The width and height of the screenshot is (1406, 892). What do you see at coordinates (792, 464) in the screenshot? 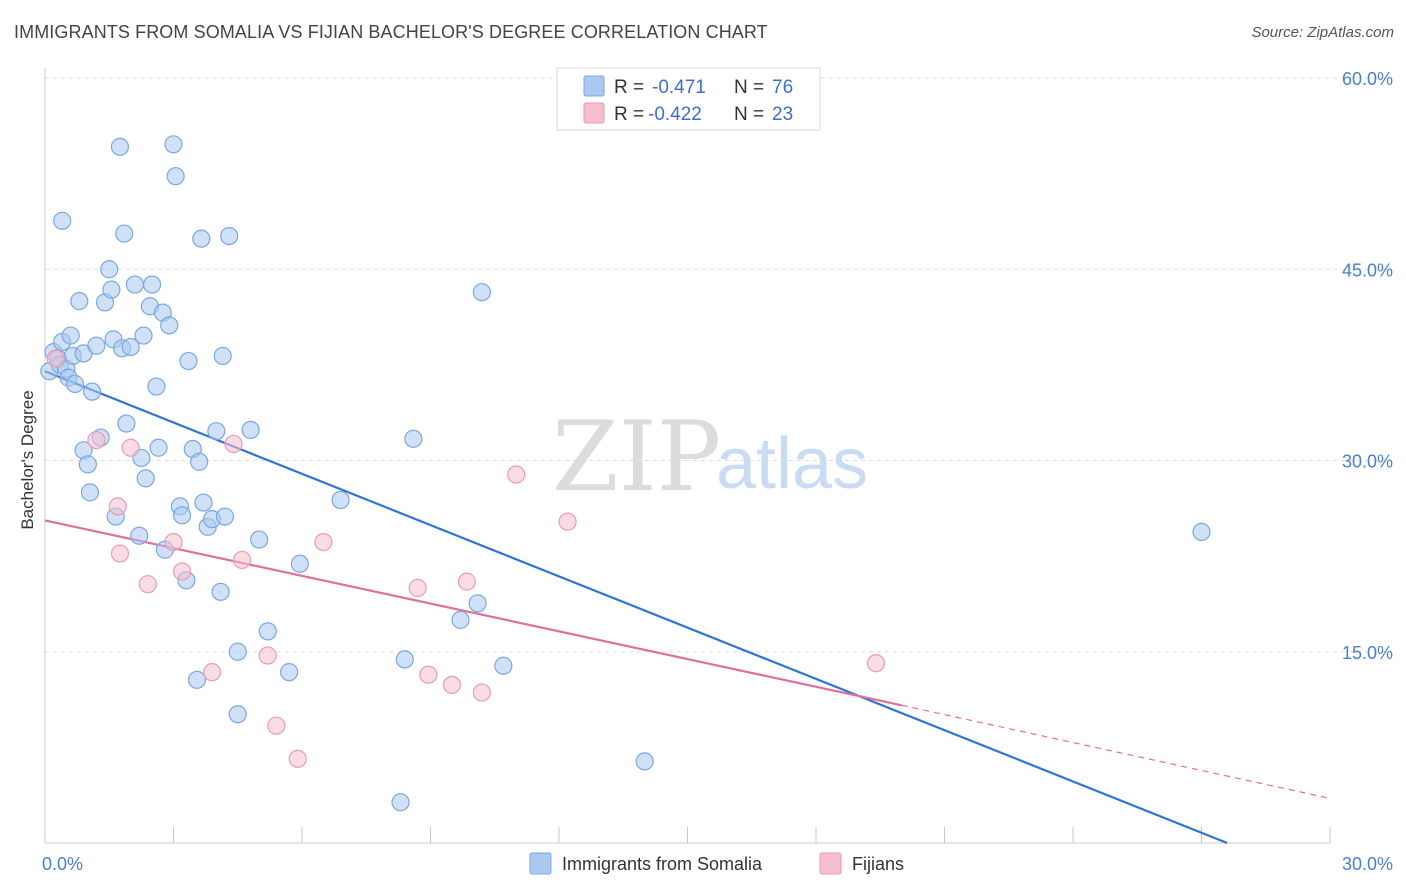
I see `watermark-atlas: atlas` at bounding box center [792, 464].